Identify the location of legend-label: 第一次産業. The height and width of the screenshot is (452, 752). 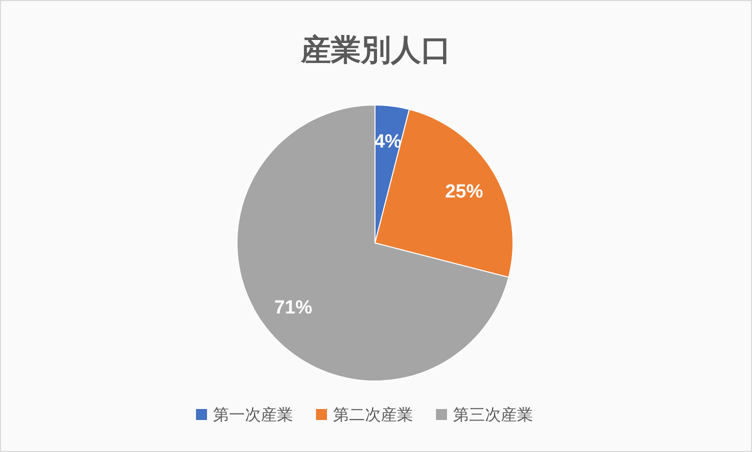
(253, 415).